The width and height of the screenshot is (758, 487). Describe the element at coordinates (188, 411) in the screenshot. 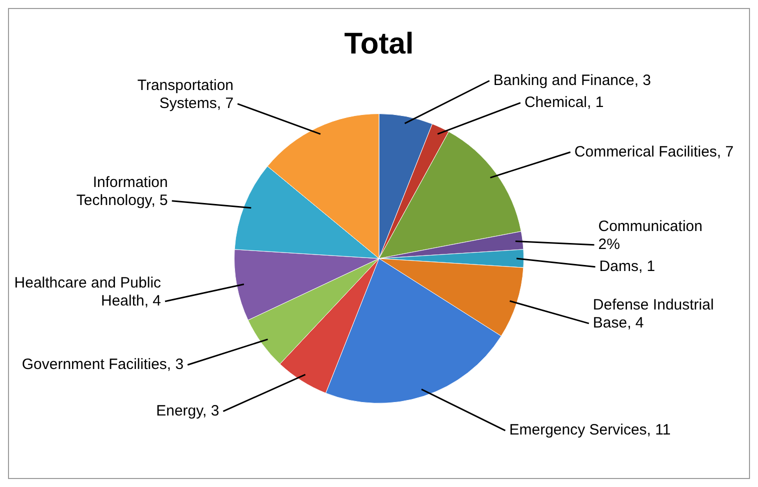

I see `slice-label: Energy, 3` at that location.